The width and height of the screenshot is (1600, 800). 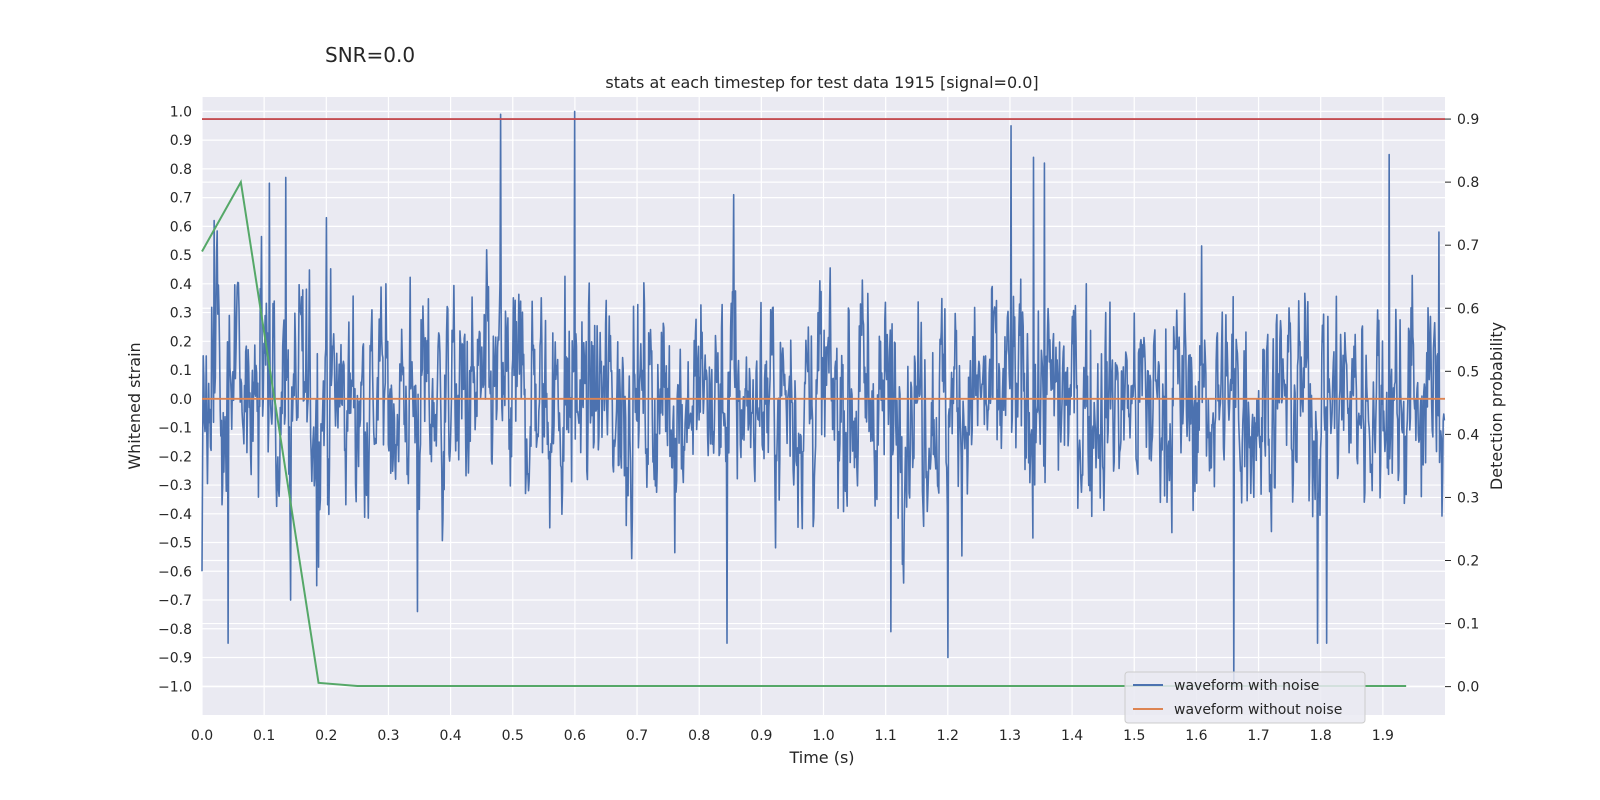 What do you see at coordinates (1462, 404) in the screenshot?
I see `y2-axis-ticks: 0.9 0.8 0.7 0.6 0.5 0.4 0.3 0.2 0.1 0.0` at bounding box center [1462, 404].